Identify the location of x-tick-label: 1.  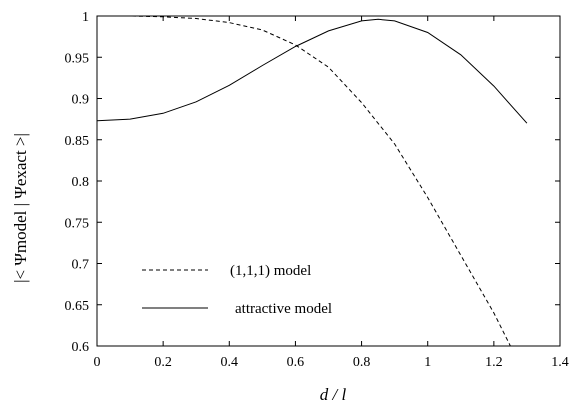
(427, 362).